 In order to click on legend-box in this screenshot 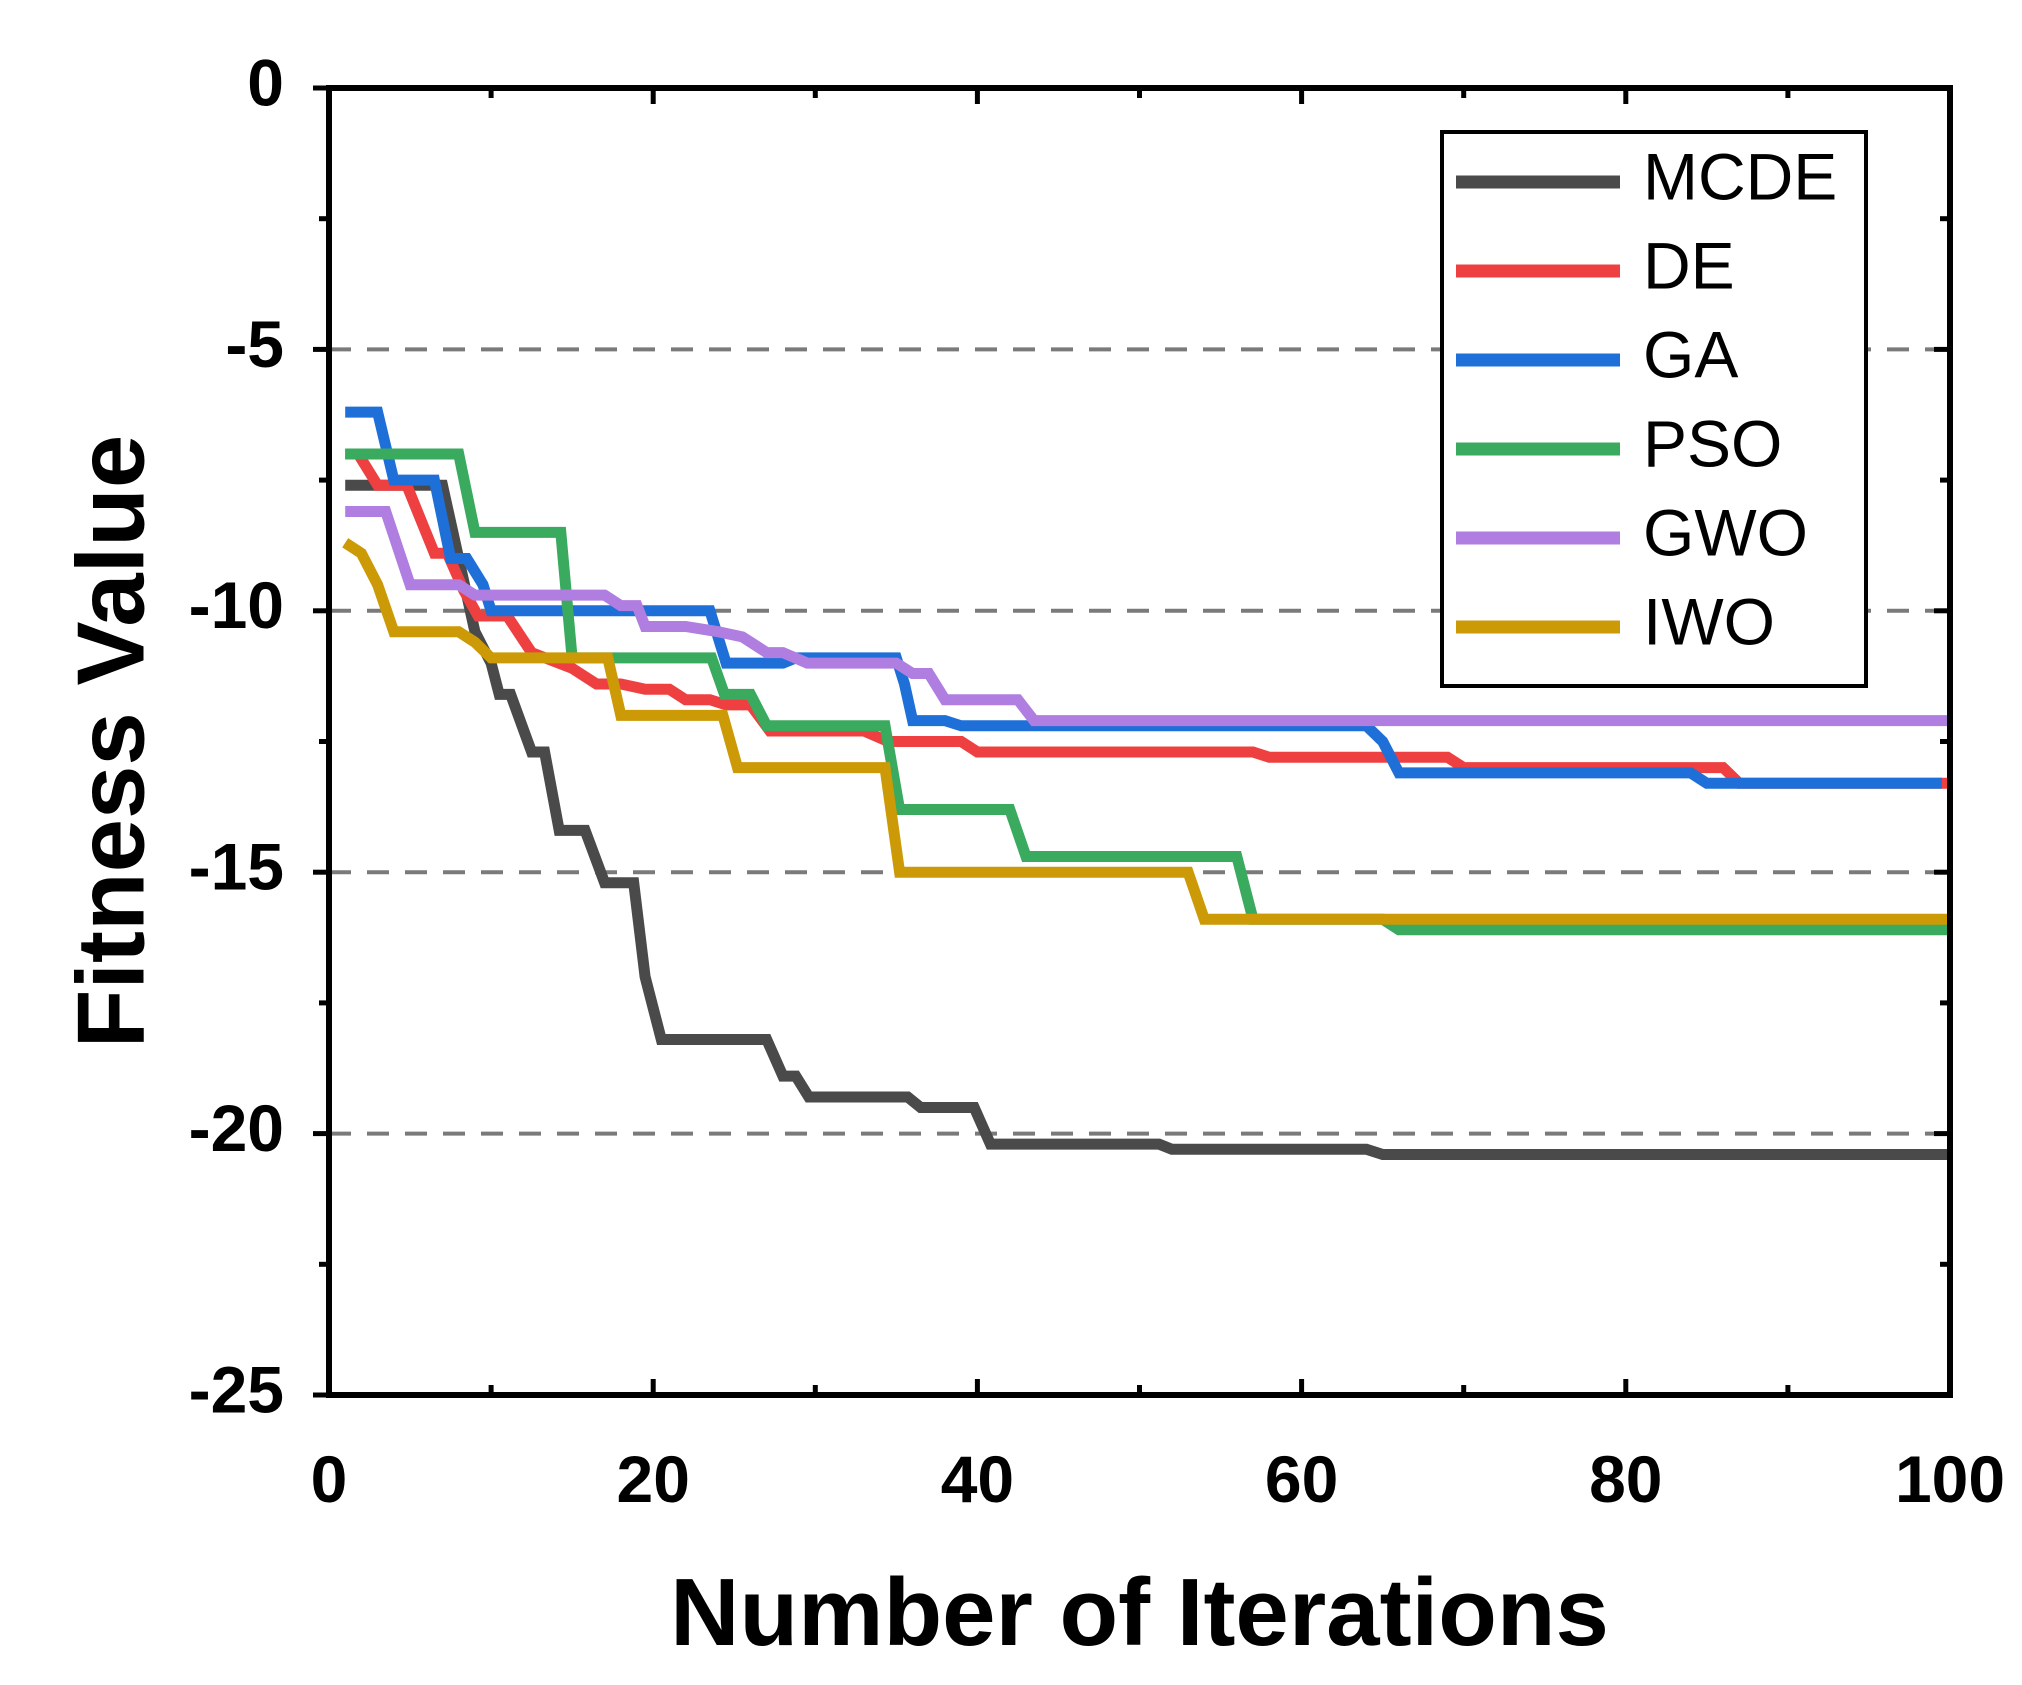, I will do `click(1654, 409)`.